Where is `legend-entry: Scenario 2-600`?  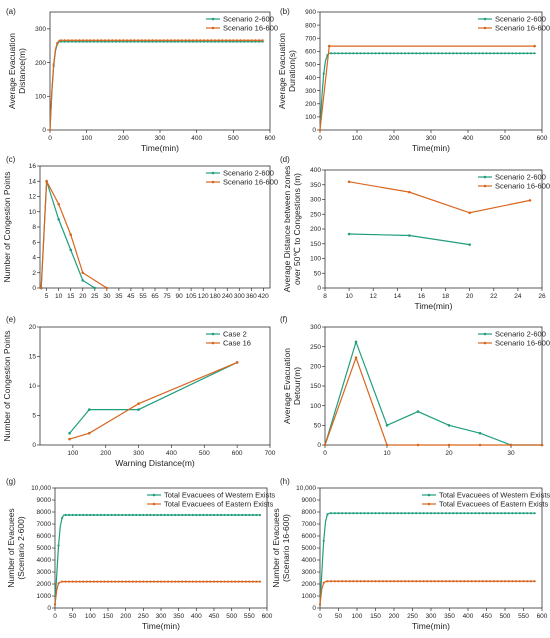
legend-entry: Scenario 2-600 is located at coordinates (248, 173).